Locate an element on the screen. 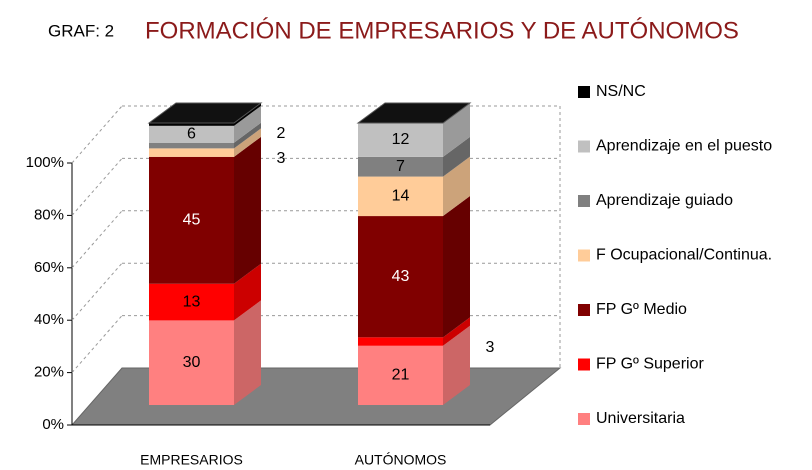  data-label: 43 is located at coordinates (401, 276).